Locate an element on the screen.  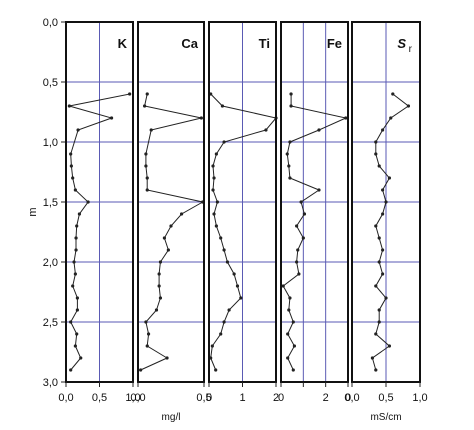
panel-ti: Ti 0 1 2 is located at coordinates (242, 212).